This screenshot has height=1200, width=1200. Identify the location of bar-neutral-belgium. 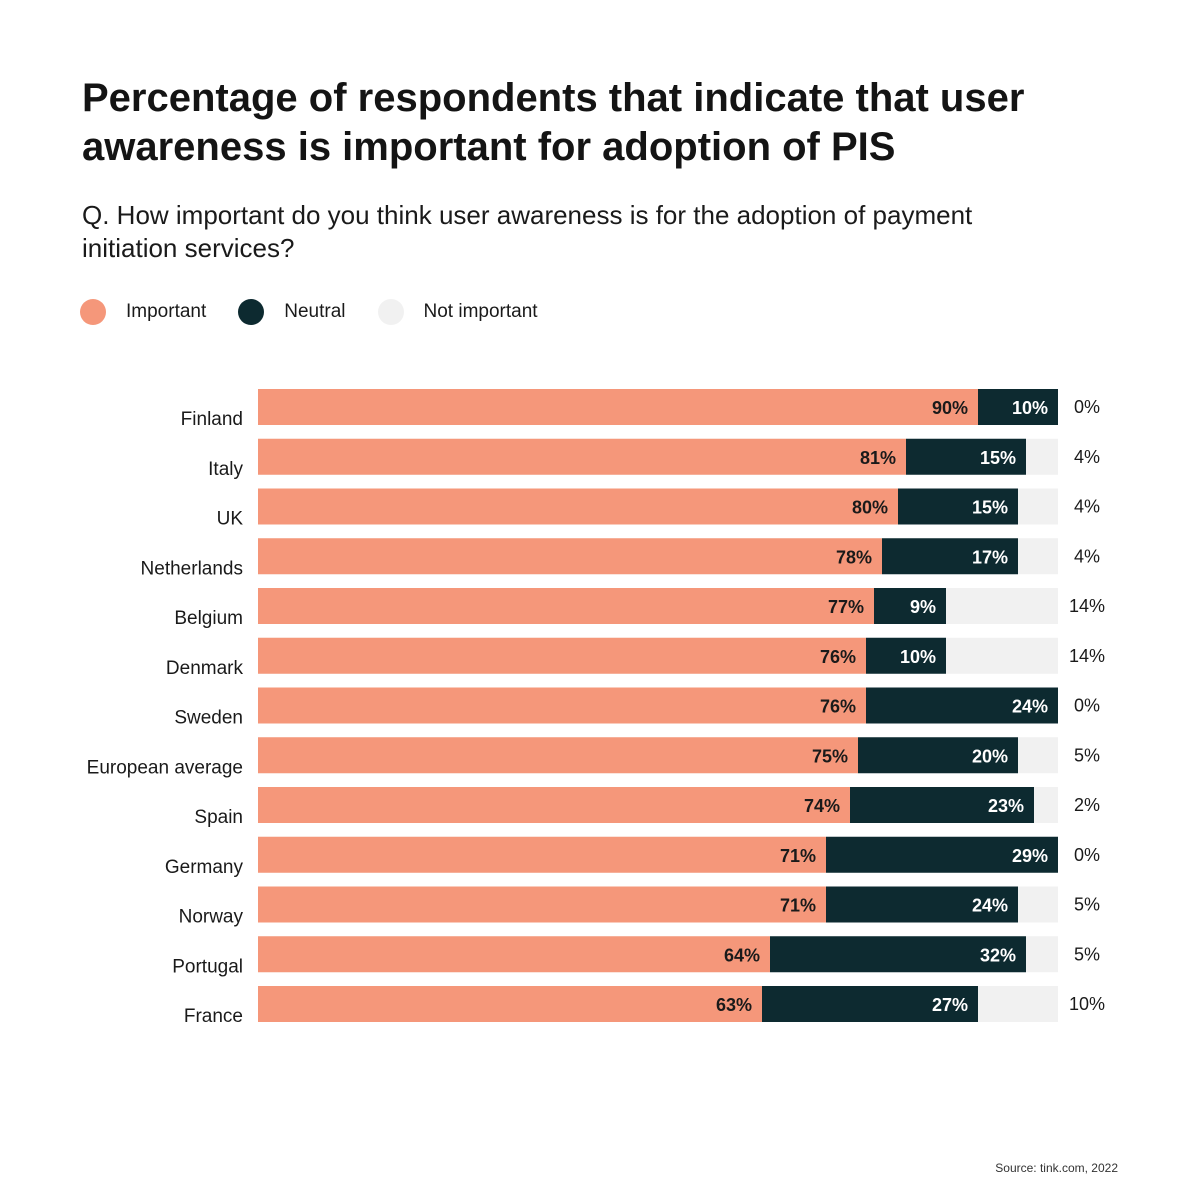
(910, 606).